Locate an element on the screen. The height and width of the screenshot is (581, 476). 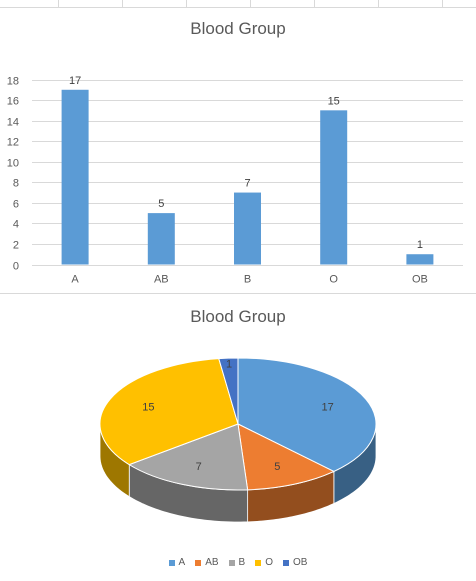
legend-label: O is located at coordinates (269, 562).